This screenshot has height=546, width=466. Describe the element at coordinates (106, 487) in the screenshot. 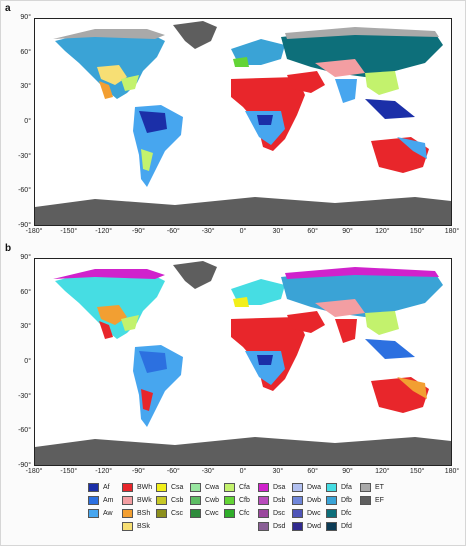

I see `legend-label: Af` at that location.